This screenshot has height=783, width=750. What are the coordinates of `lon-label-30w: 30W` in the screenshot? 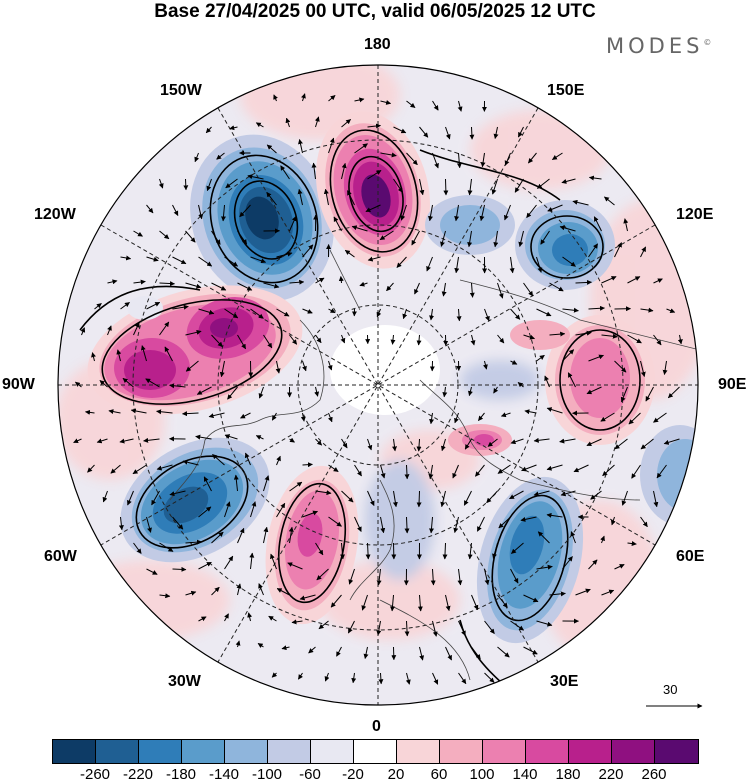 It's located at (184, 681).